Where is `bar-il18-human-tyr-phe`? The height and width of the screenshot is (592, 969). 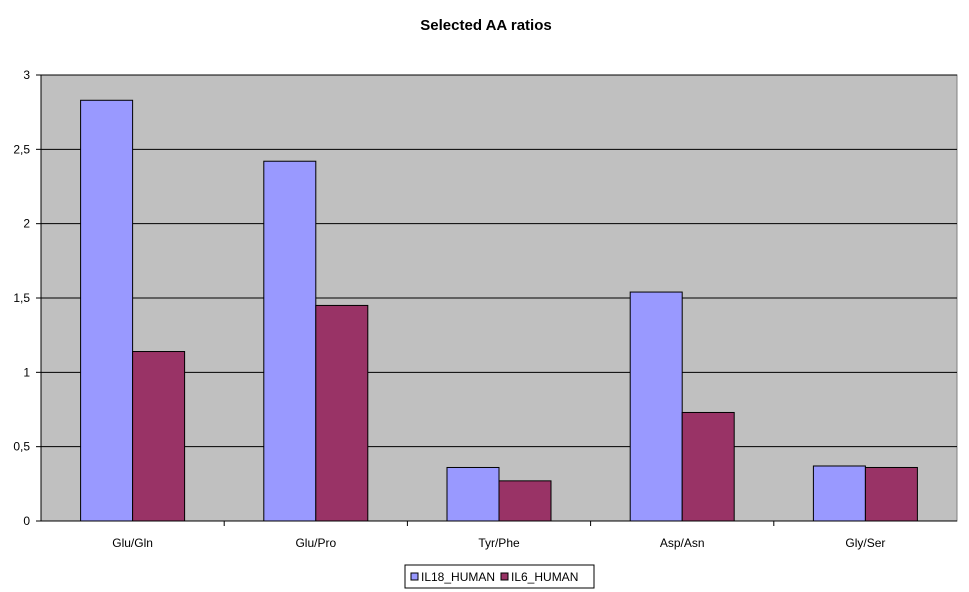 bar-il18-human-tyr-phe is located at coordinates (473, 494).